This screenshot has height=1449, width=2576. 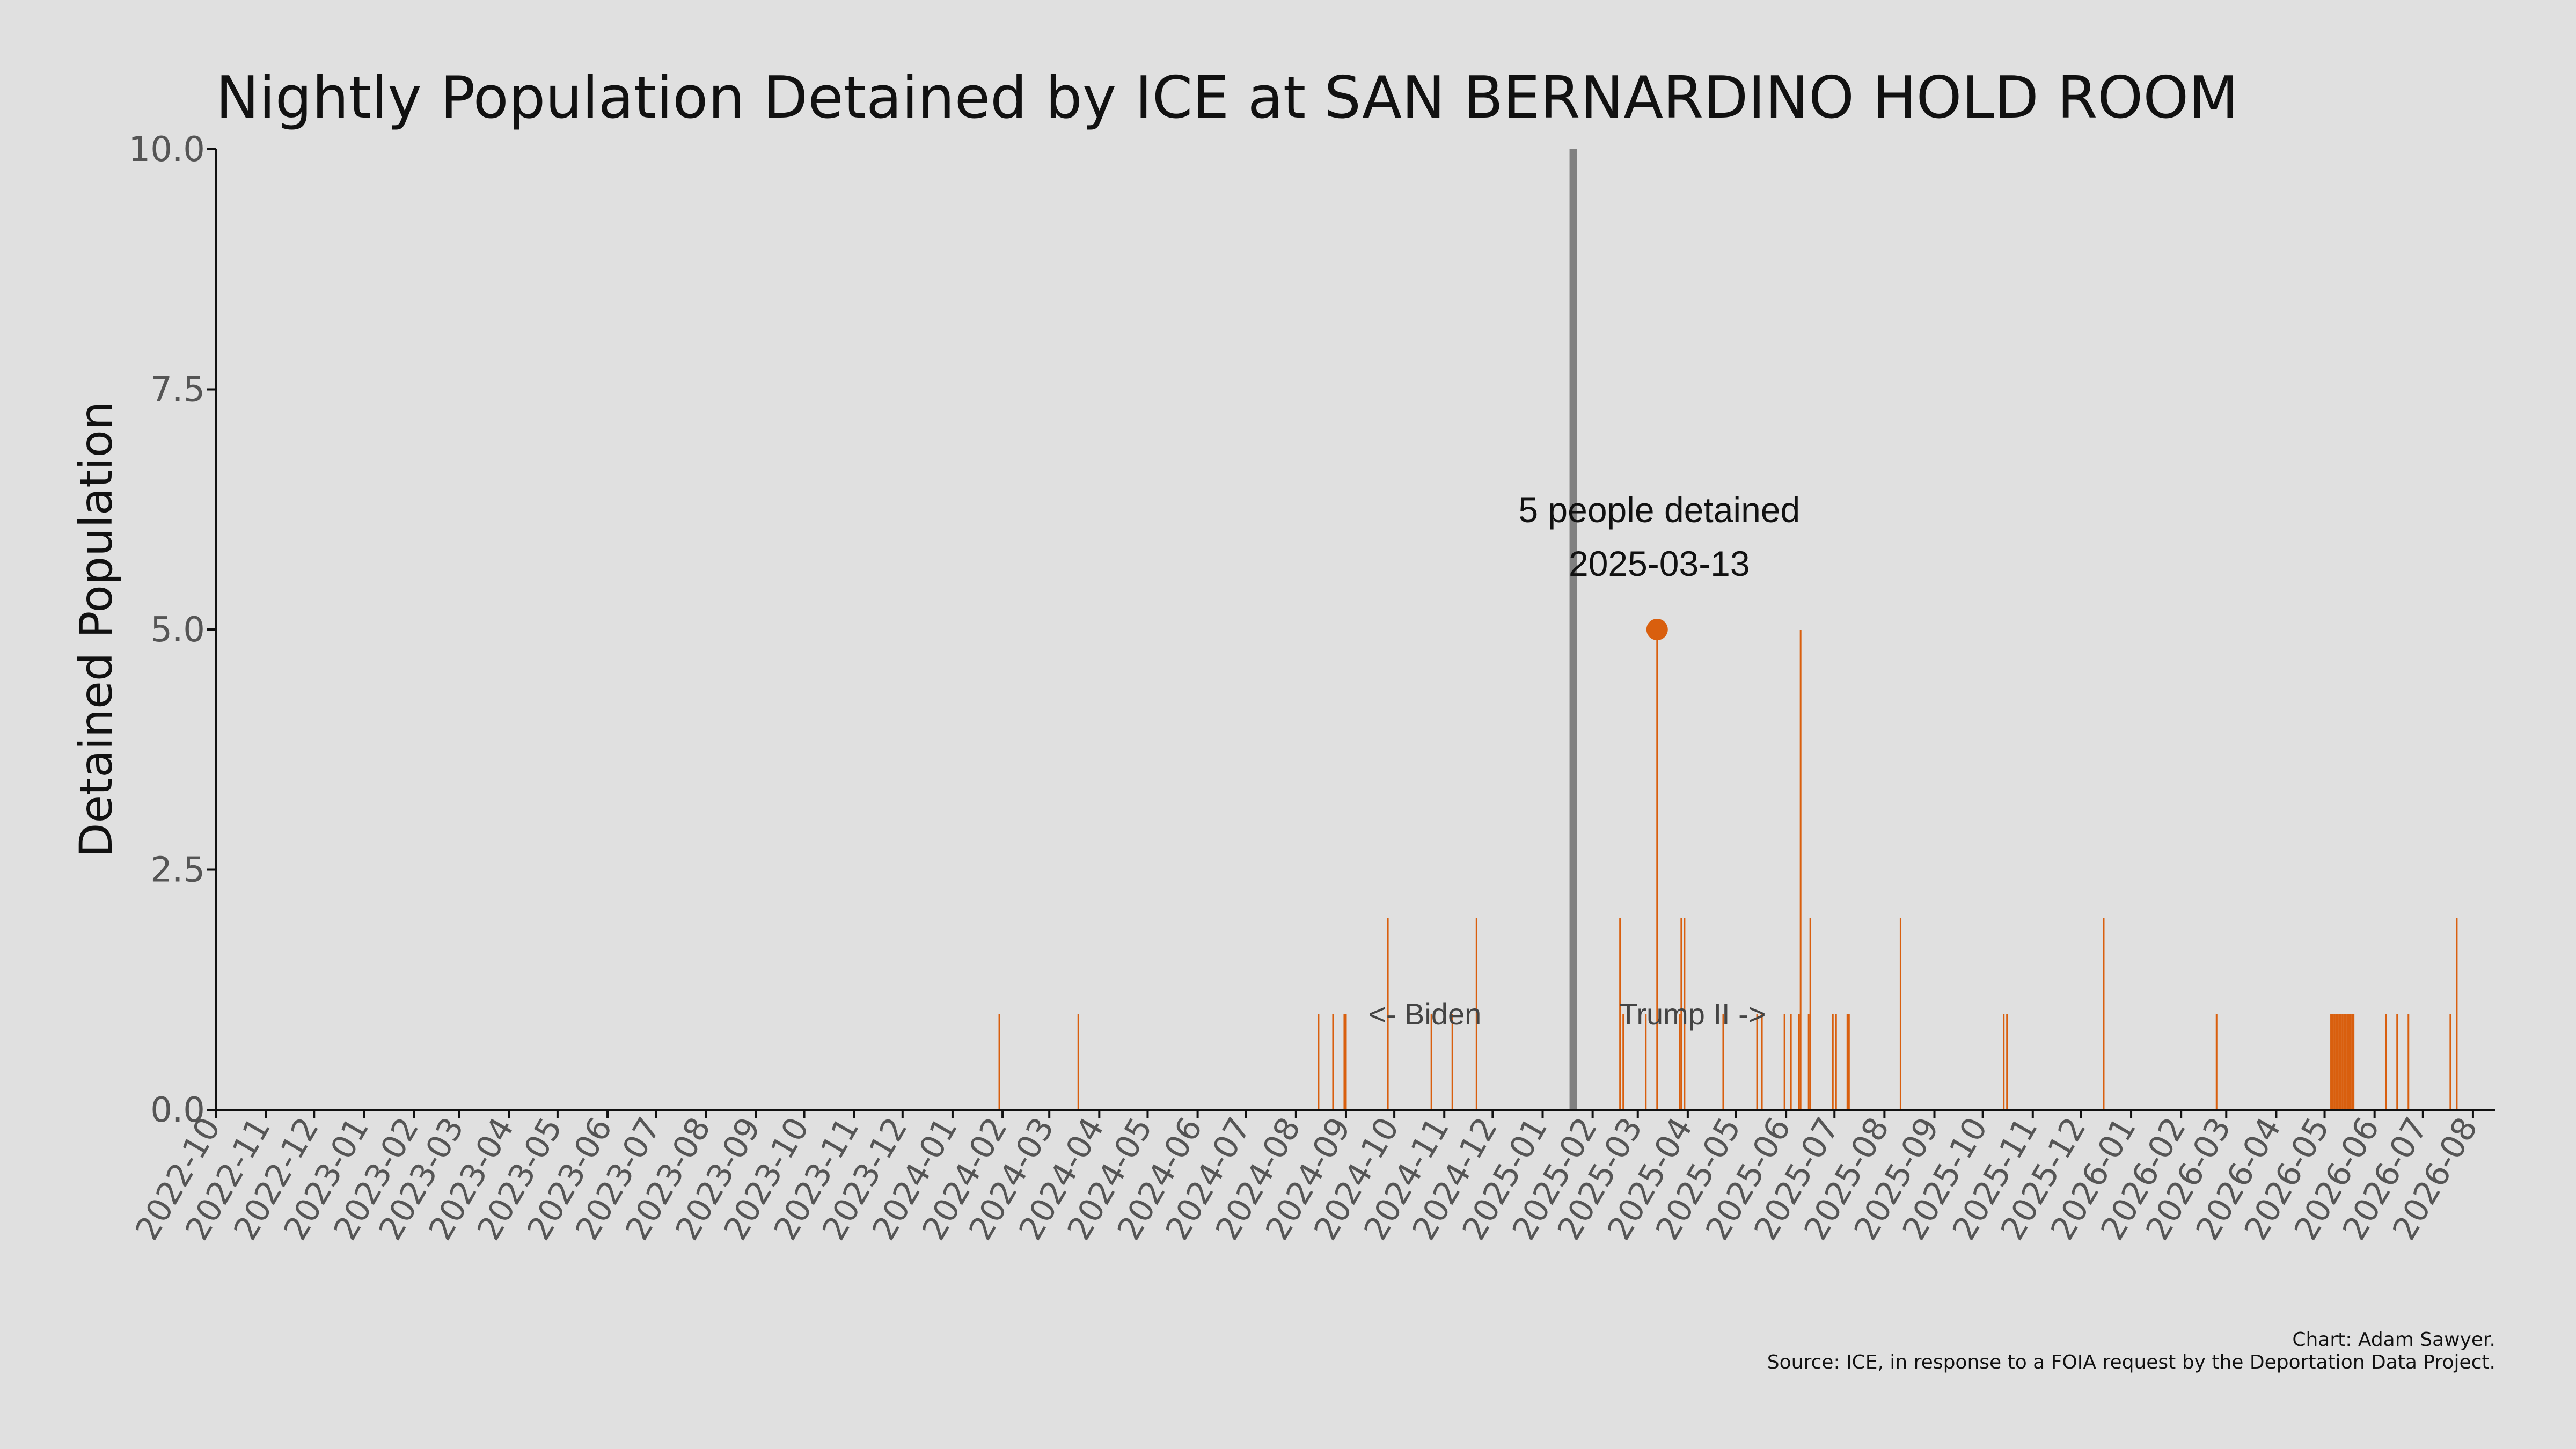 I want to click on highlight-point, so click(x=1657, y=629).